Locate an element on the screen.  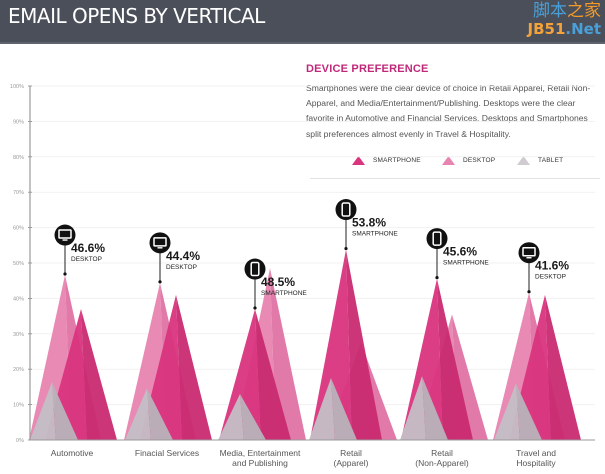
legend-item-tablet: TABLET is located at coordinates (540, 160).